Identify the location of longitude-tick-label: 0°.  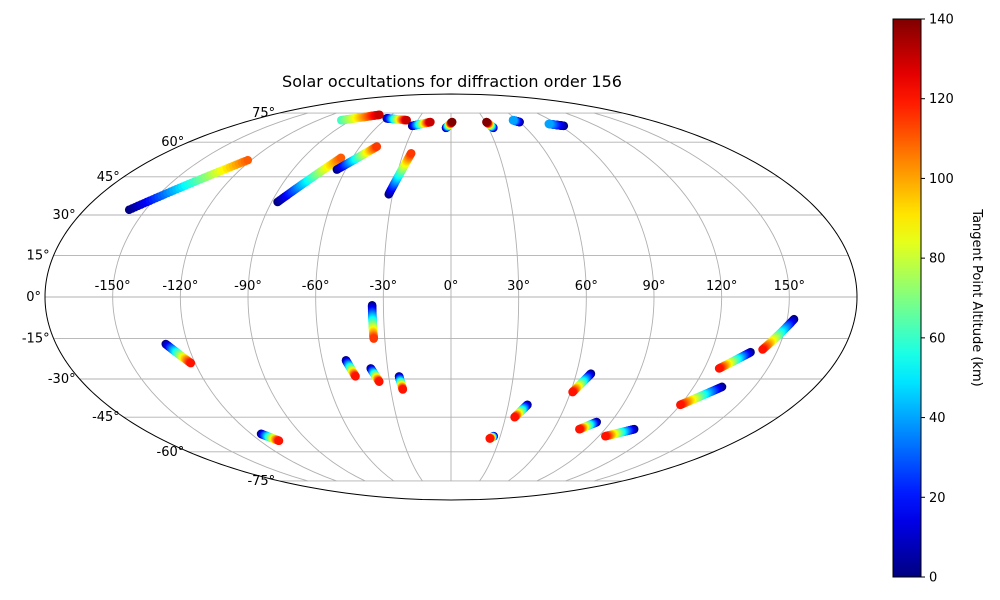
(451, 286).